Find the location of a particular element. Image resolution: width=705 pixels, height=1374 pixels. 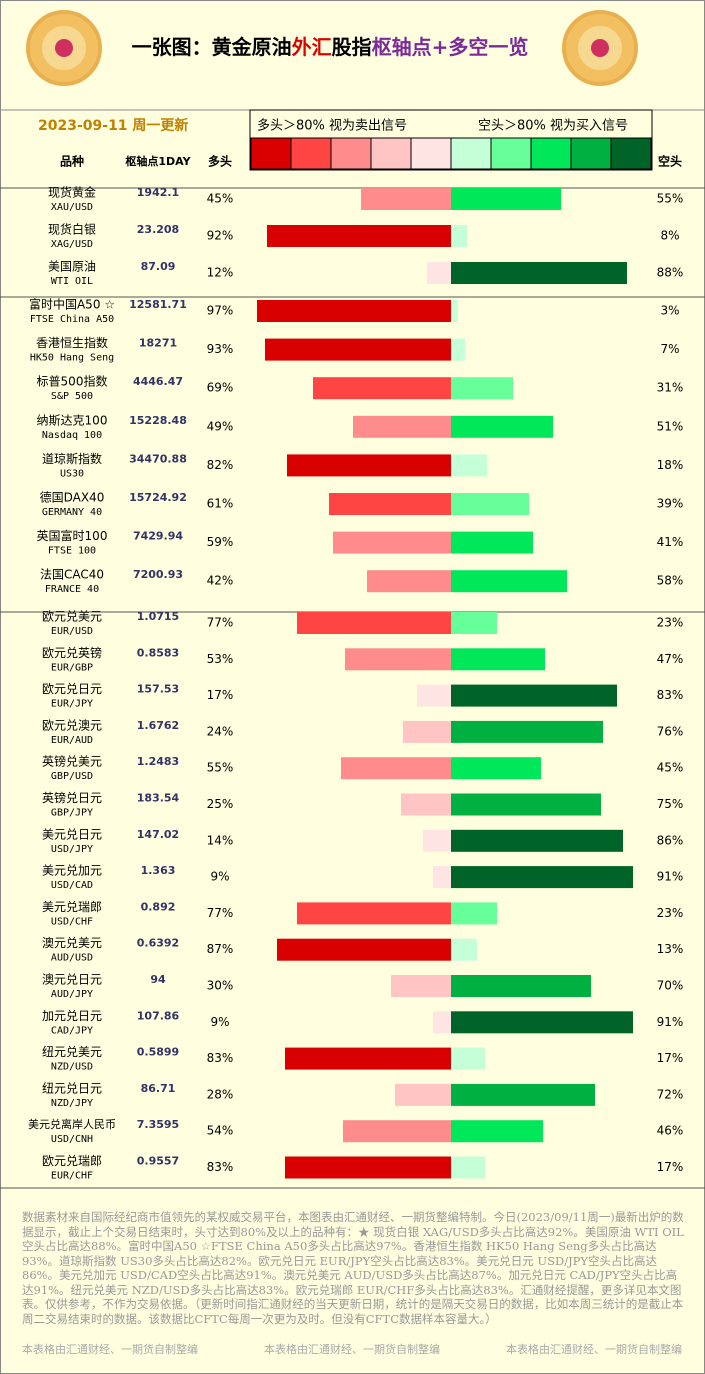

category-code: USD/CAD is located at coordinates (72, 885).